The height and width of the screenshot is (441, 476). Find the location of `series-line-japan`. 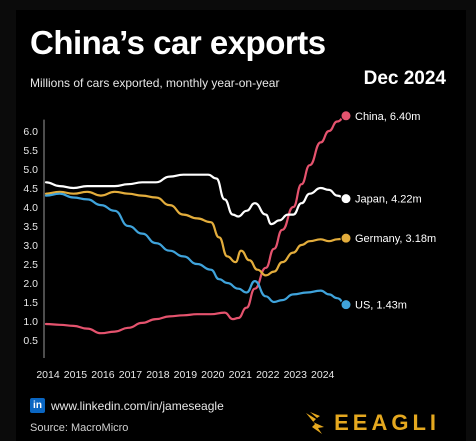

series-line-japan is located at coordinates (196, 199).